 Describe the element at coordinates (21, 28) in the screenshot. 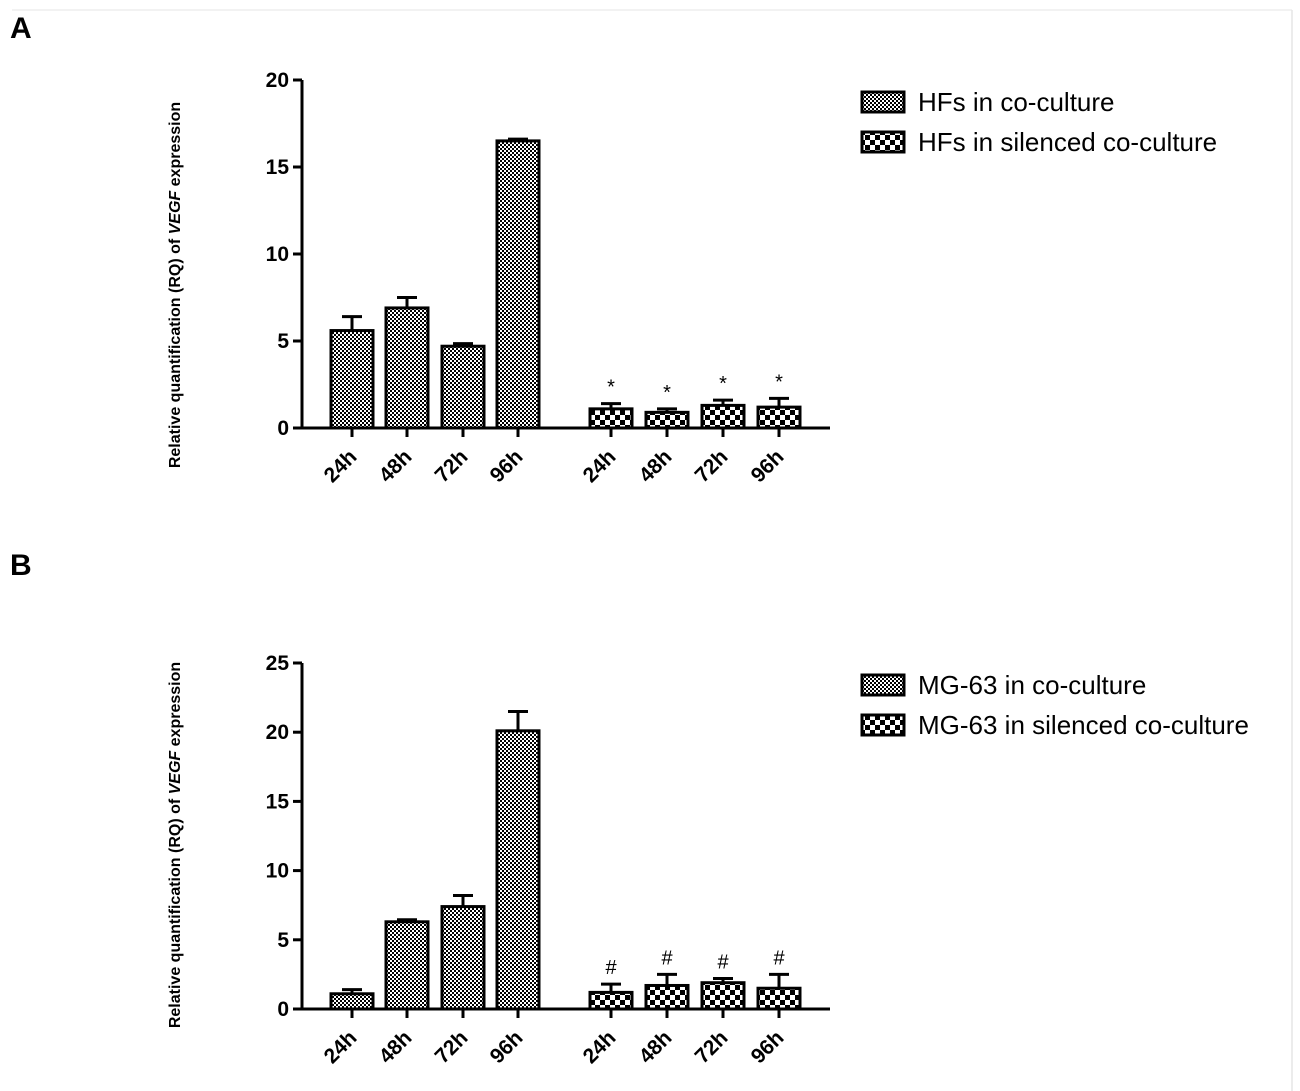

I see `panel-letter: A` at that location.